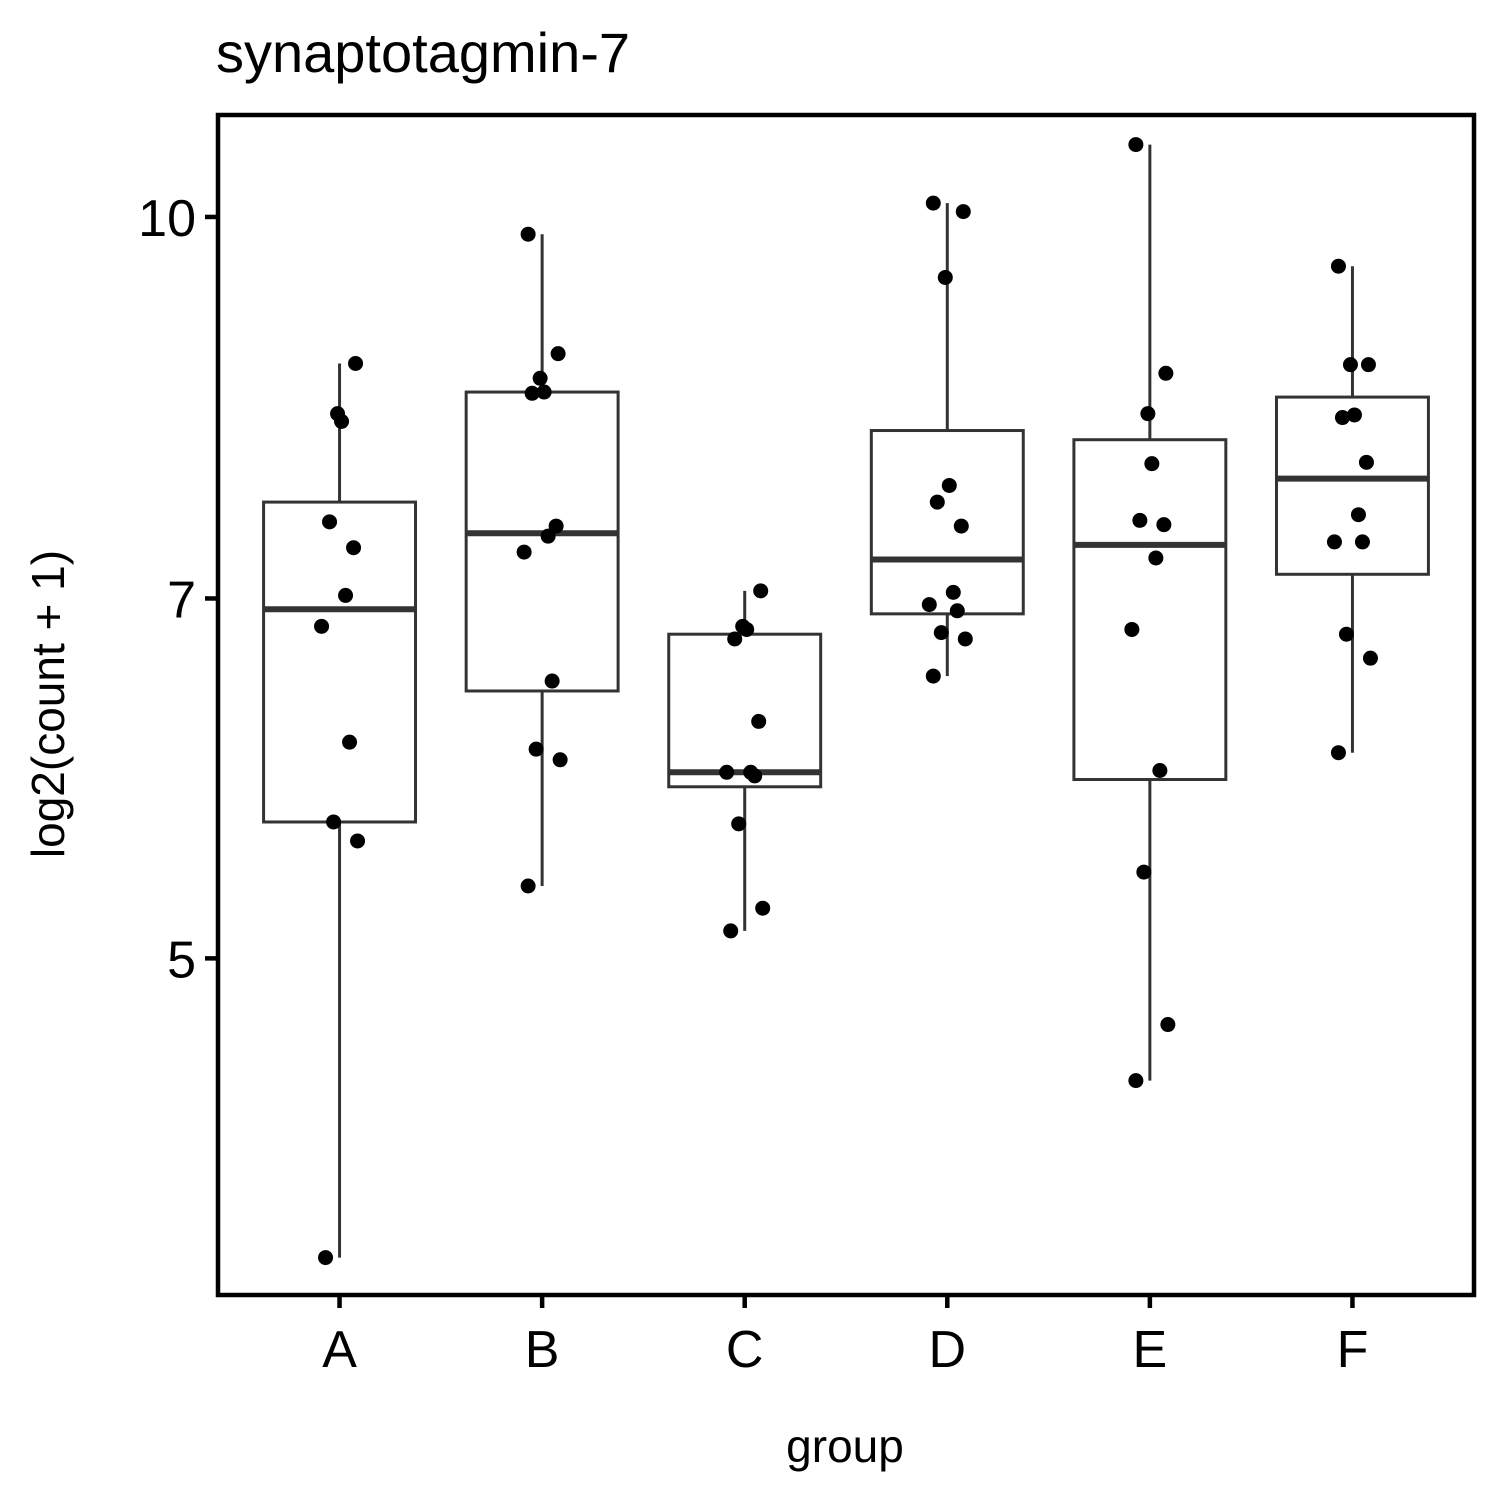 The image size is (1500, 1500). What do you see at coordinates (167, 219) in the screenshot?
I see `y-tick-label-10: 10` at bounding box center [167, 219].